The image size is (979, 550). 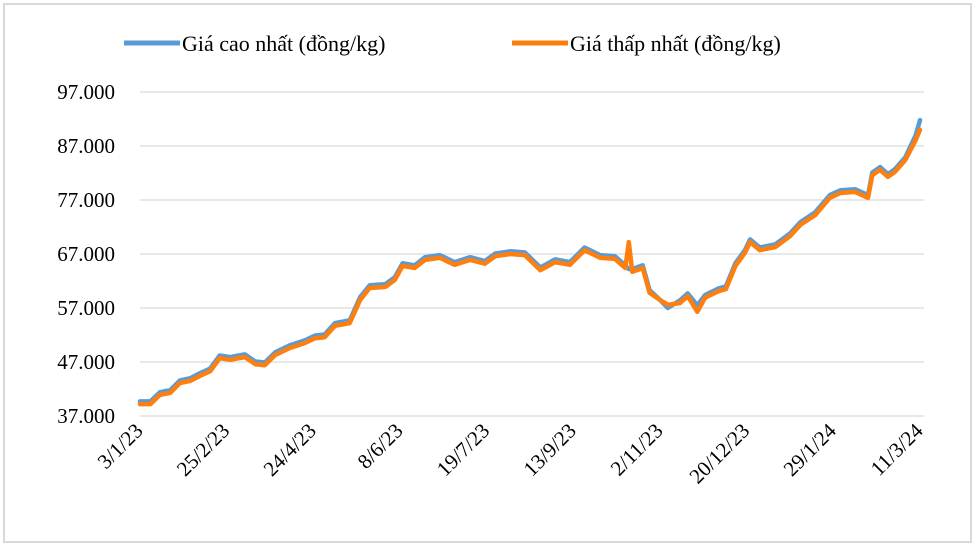 What do you see at coordinates (675, 43) in the screenshot?
I see `legend-label: Giá thấp nhất (đồng/kg)` at bounding box center [675, 43].